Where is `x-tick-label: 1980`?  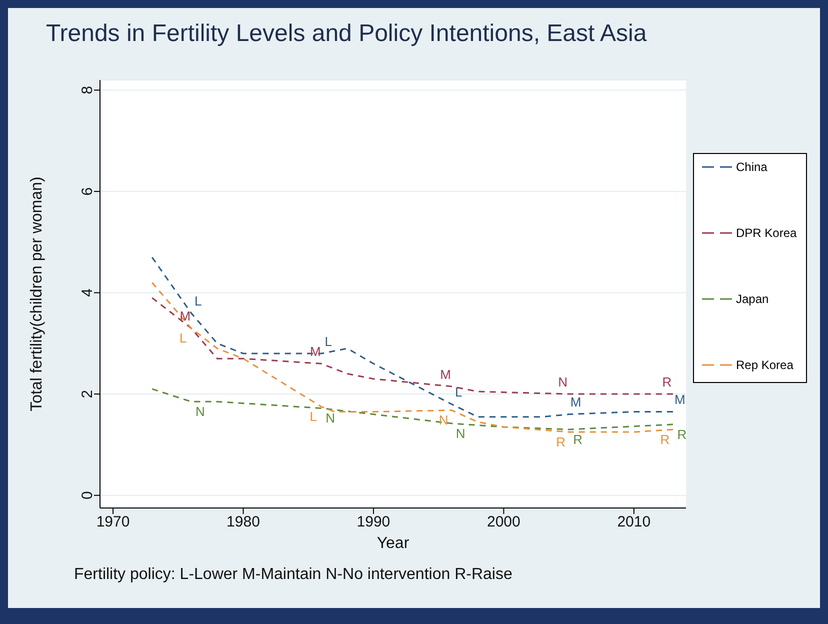
x-tick-label: 1980 is located at coordinates (243, 522).